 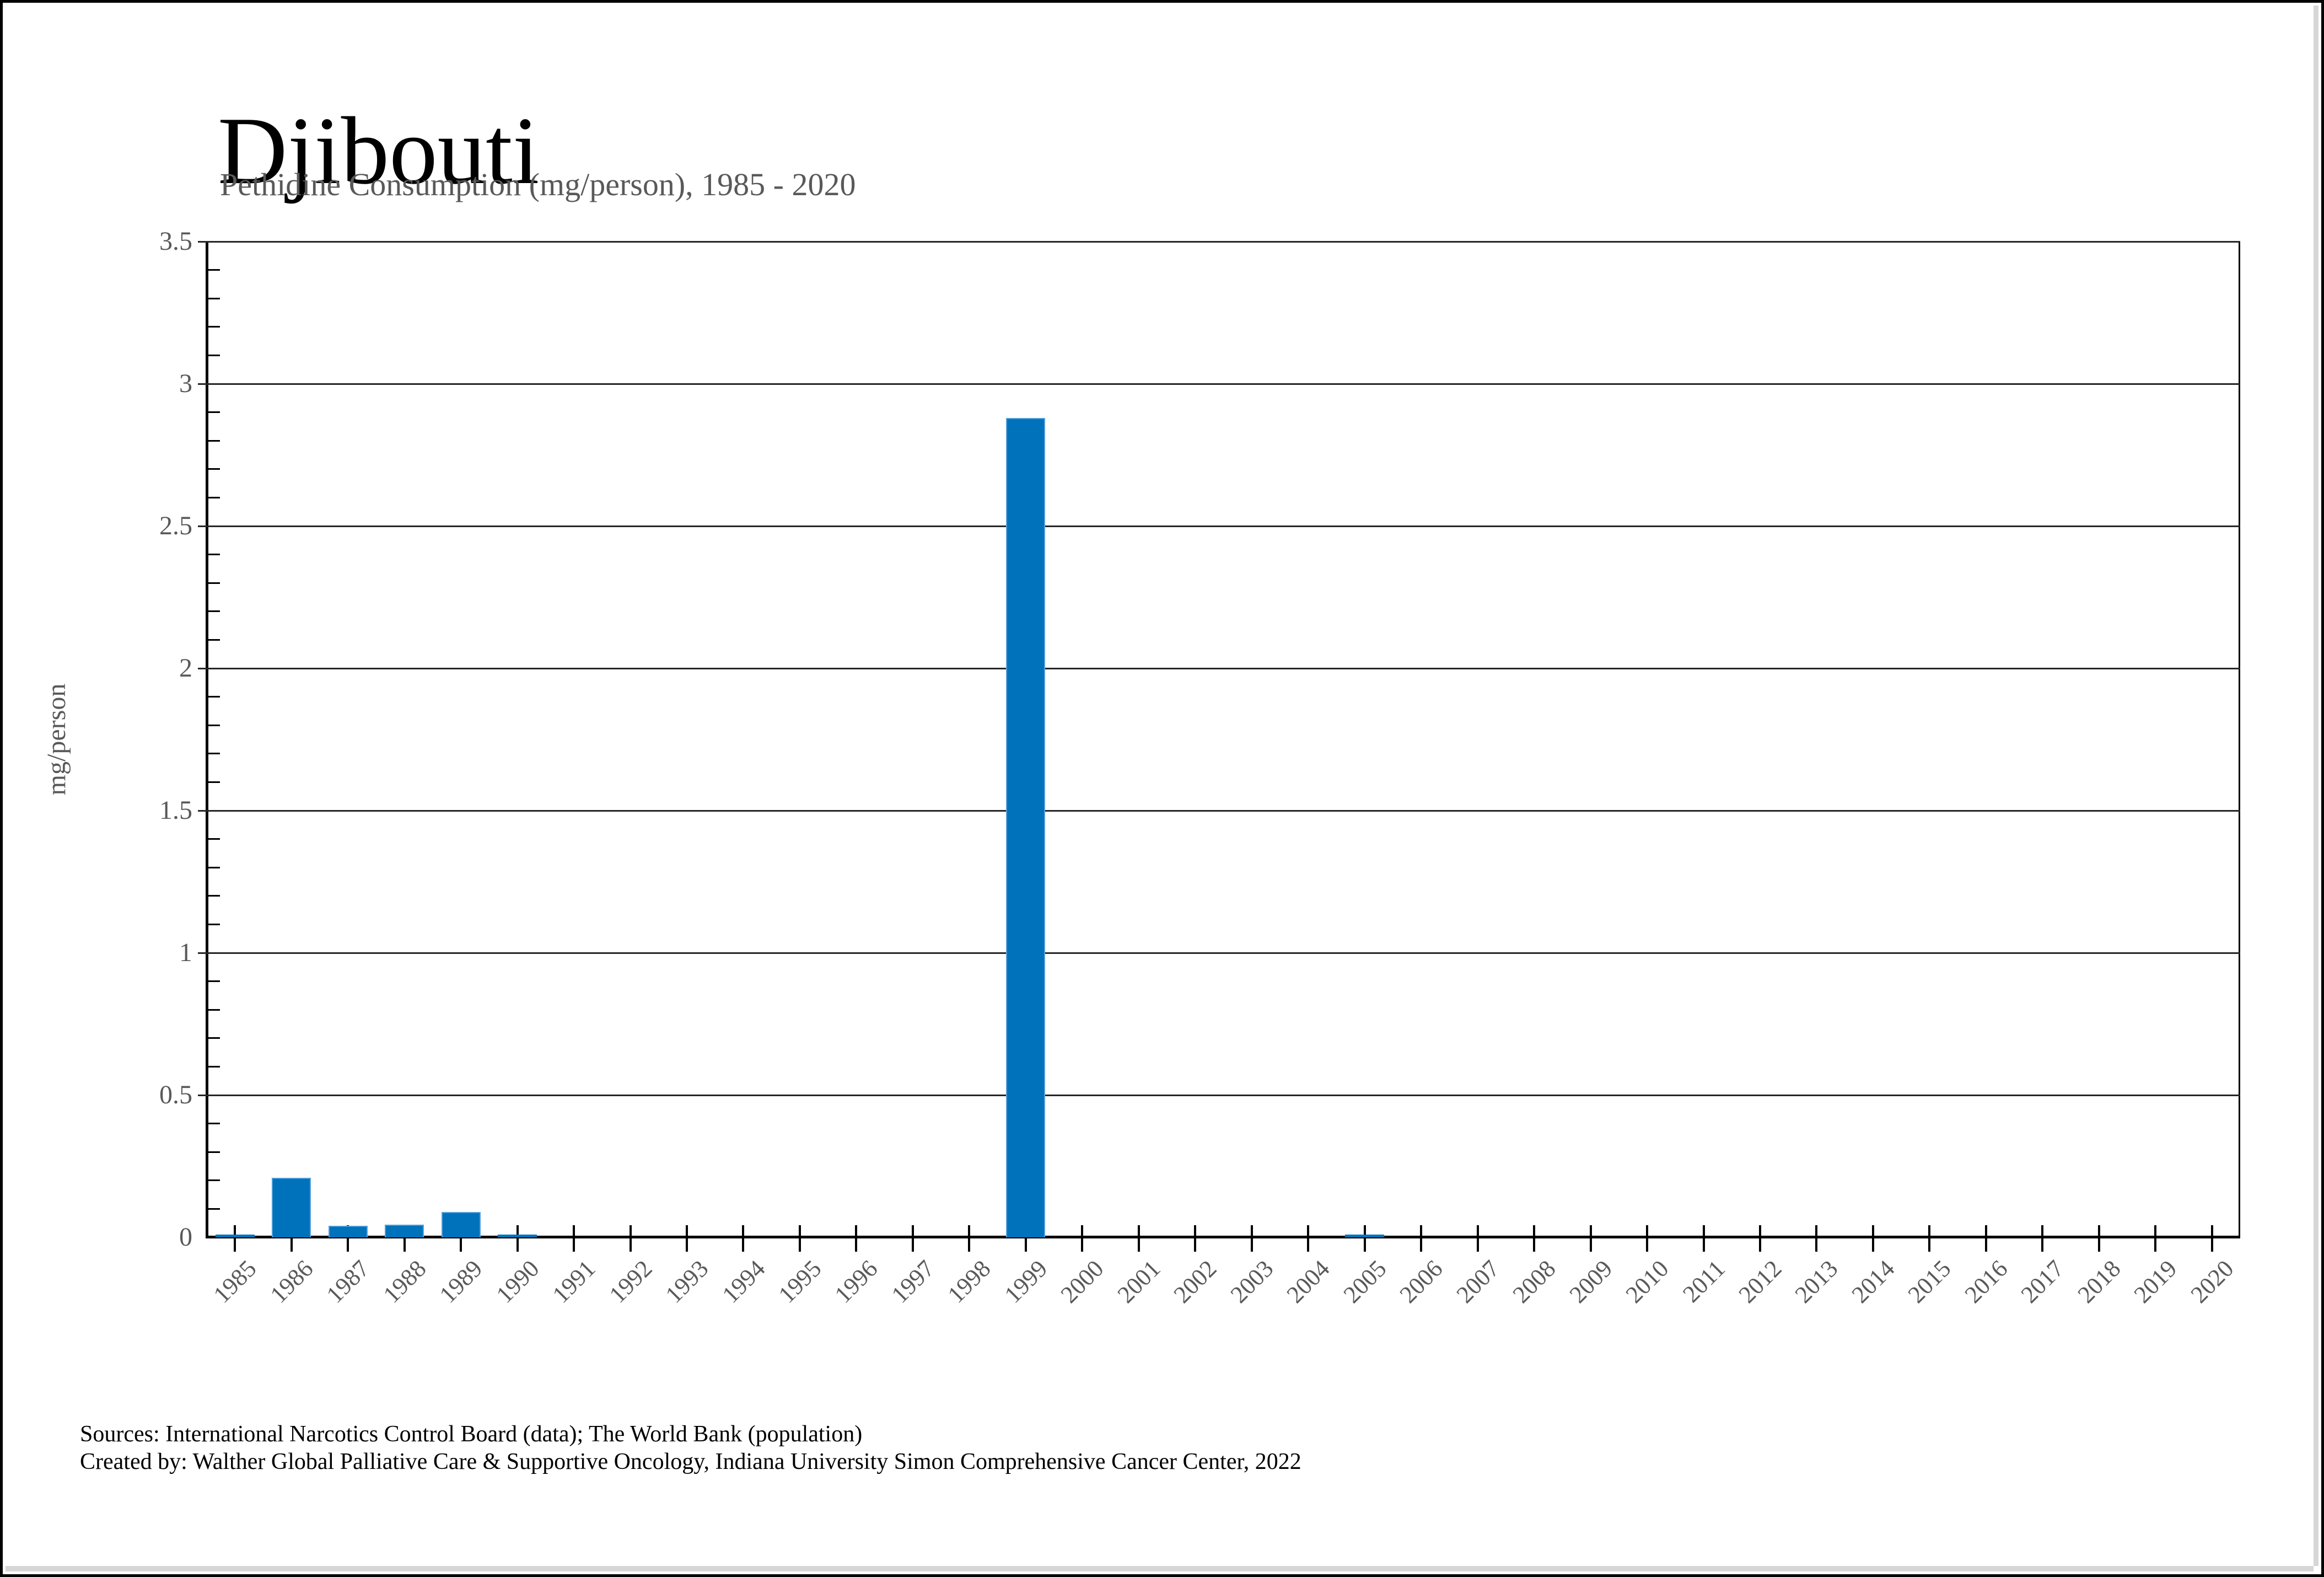 I want to click on y-tick-label-3.5: 3.5, so click(x=175, y=241).